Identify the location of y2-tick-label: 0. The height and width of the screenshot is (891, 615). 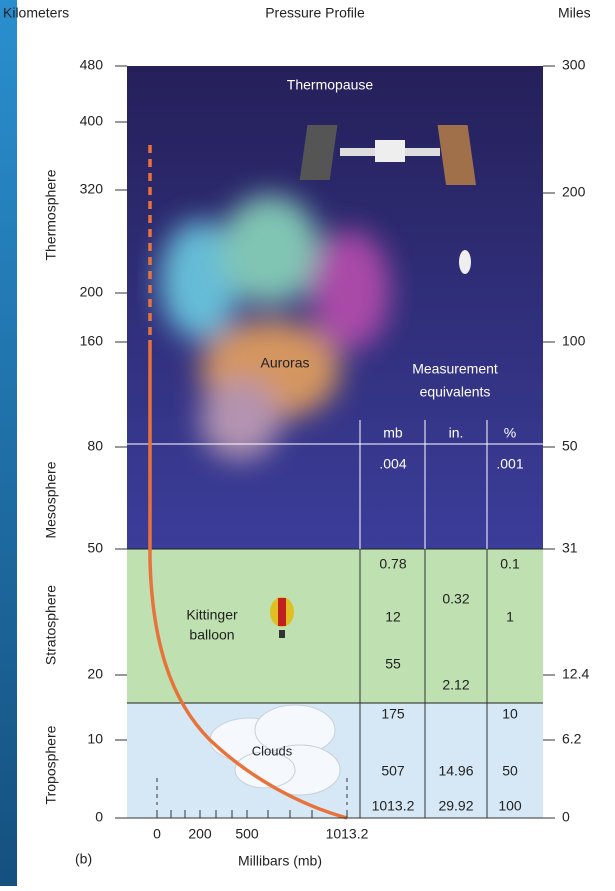
(566, 817).